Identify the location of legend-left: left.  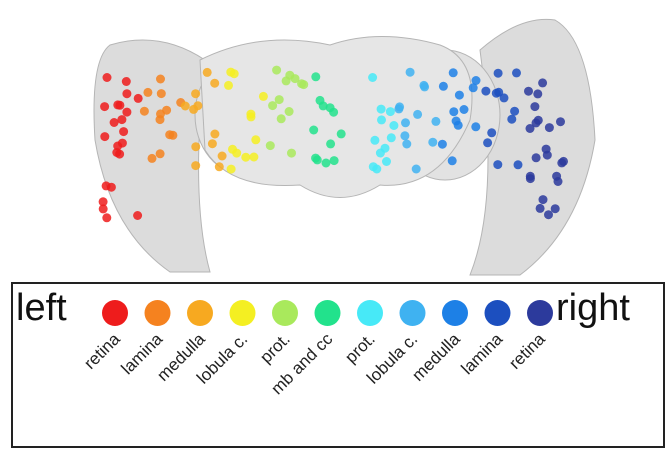
(41, 308).